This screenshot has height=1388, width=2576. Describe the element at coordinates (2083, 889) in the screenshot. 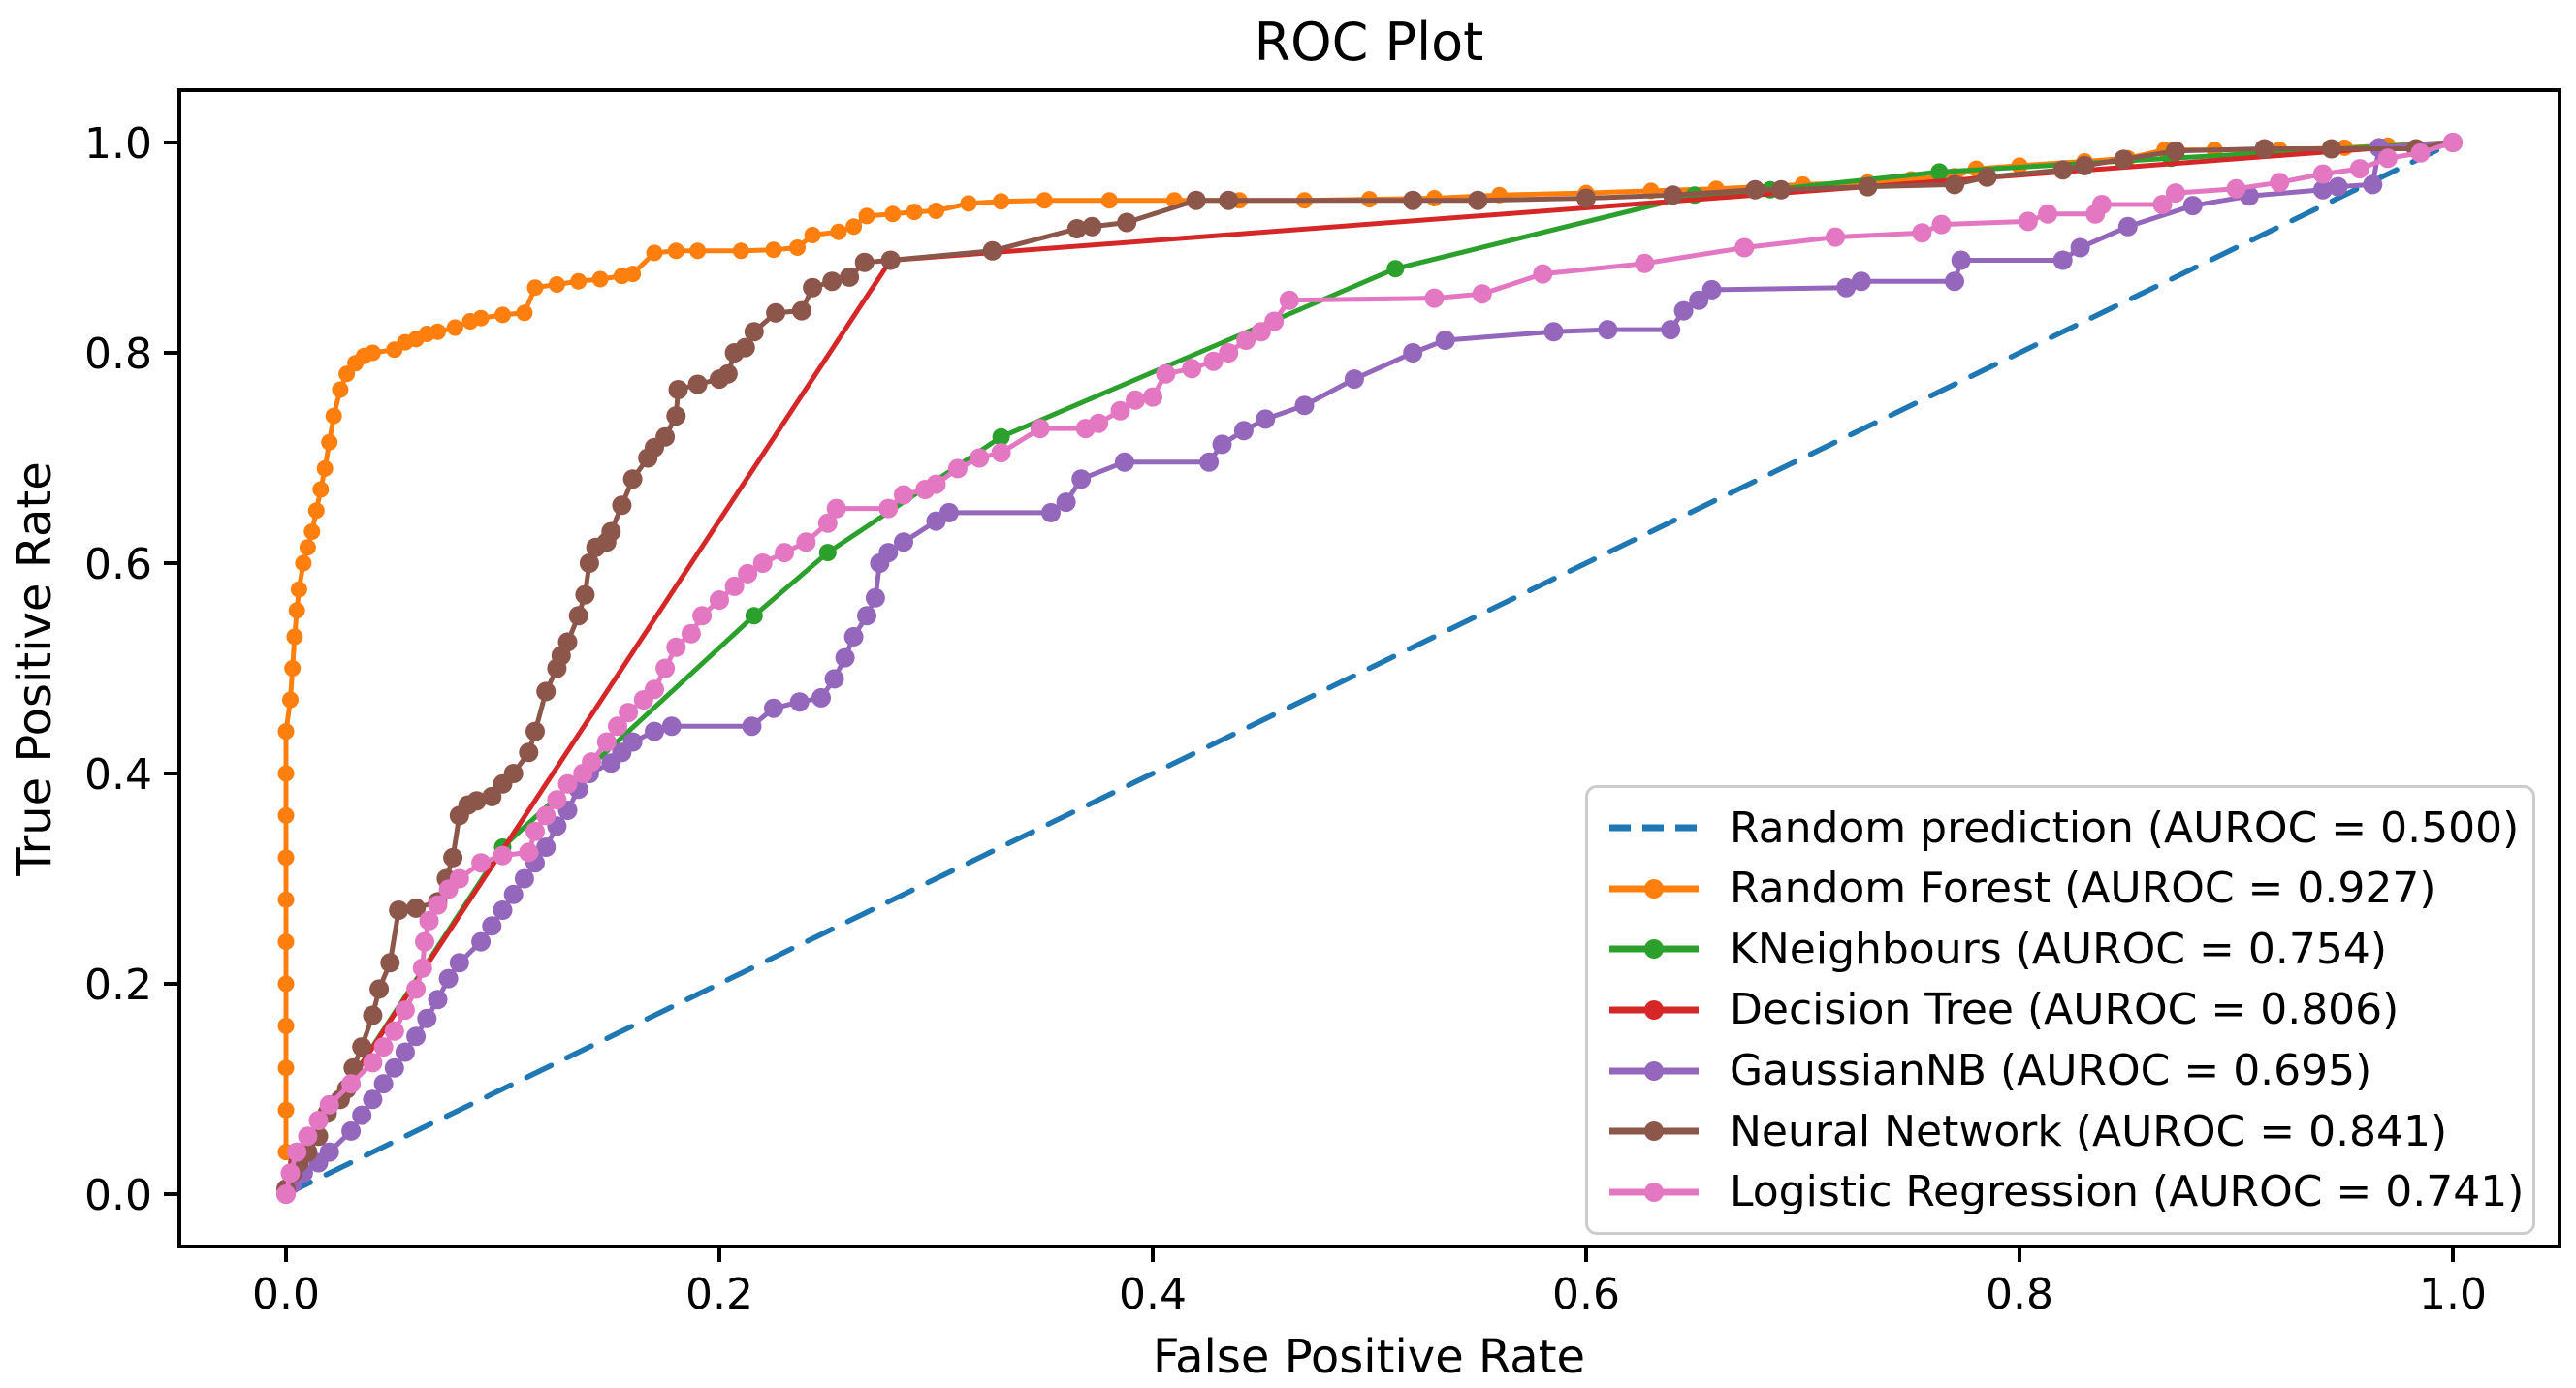

I see `legend-label-random-forest: Random Forest (AUROC = 0.927)` at that location.